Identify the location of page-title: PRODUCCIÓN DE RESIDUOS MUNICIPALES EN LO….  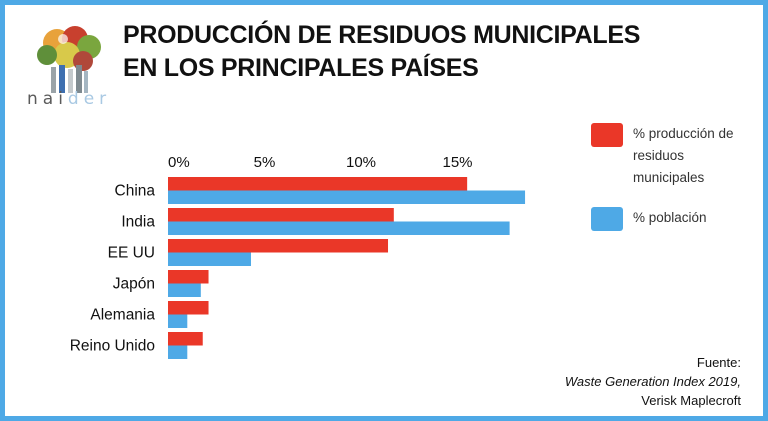
(403, 52).